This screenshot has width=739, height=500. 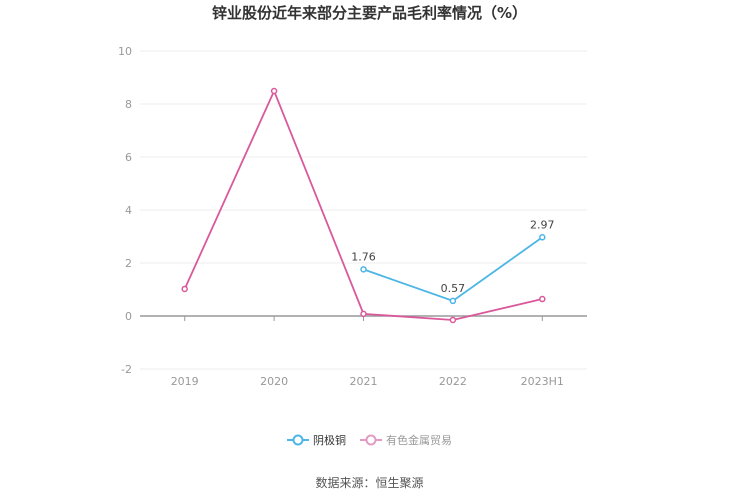 I want to click on legend-label: 阴极铜, so click(x=329, y=440).